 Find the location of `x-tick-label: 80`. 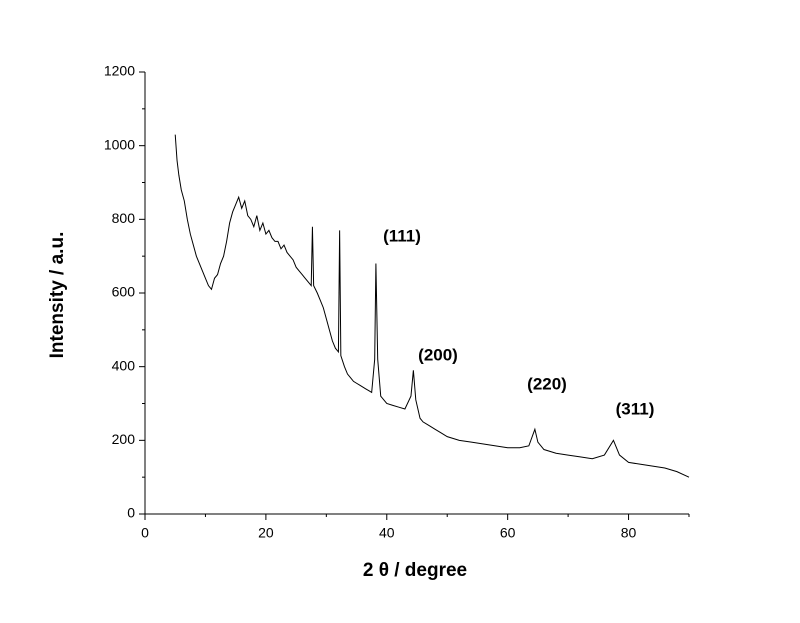

x-tick-label: 80 is located at coordinates (629, 533).